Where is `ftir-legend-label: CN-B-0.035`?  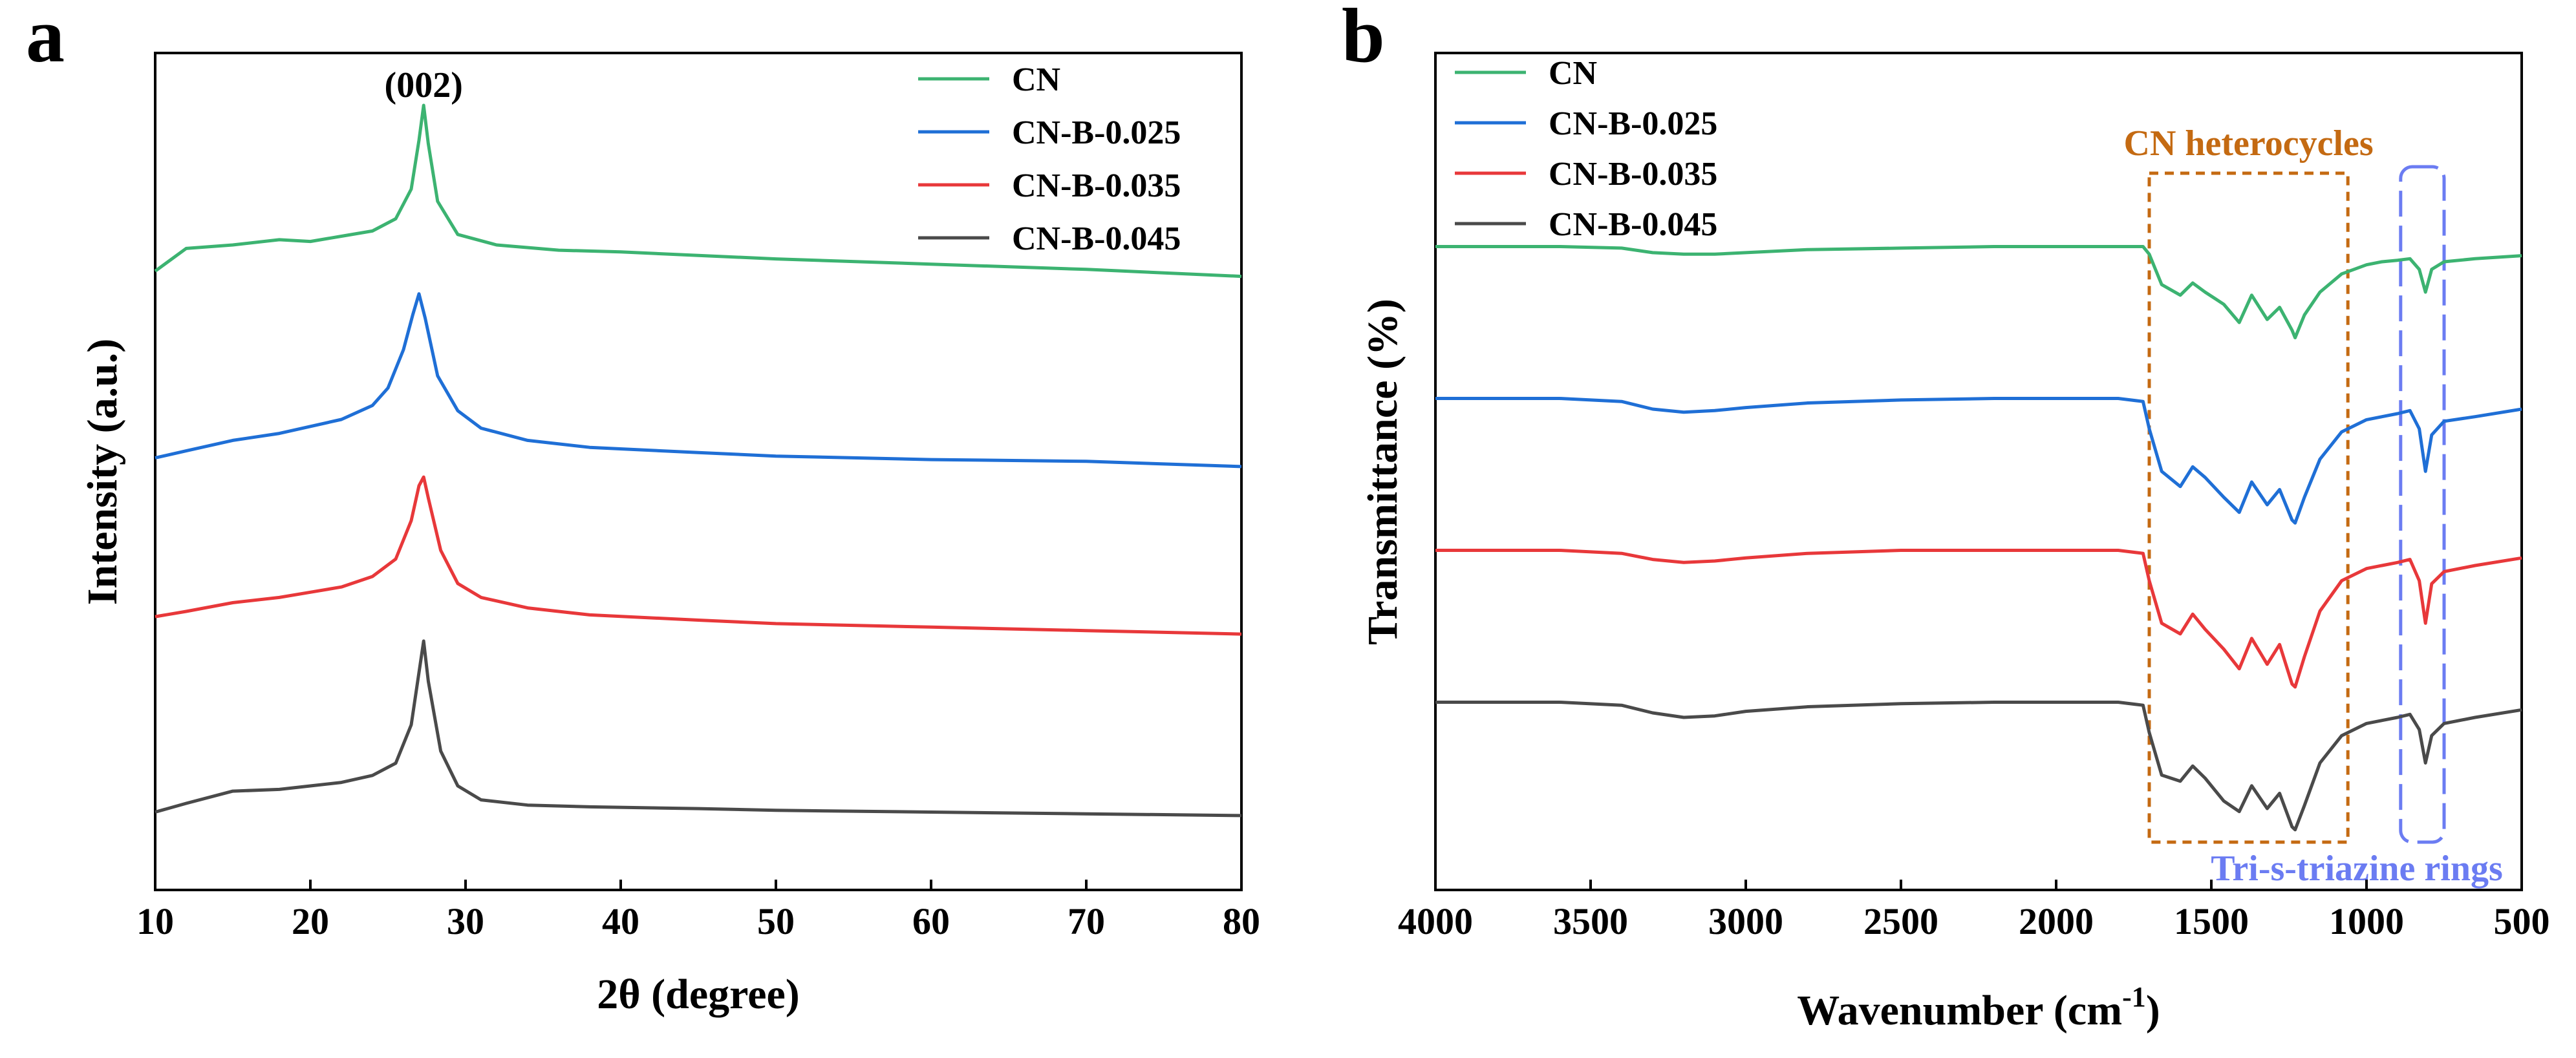
ftir-legend-label: CN-B-0.035 is located at coordinates (1633, 175).